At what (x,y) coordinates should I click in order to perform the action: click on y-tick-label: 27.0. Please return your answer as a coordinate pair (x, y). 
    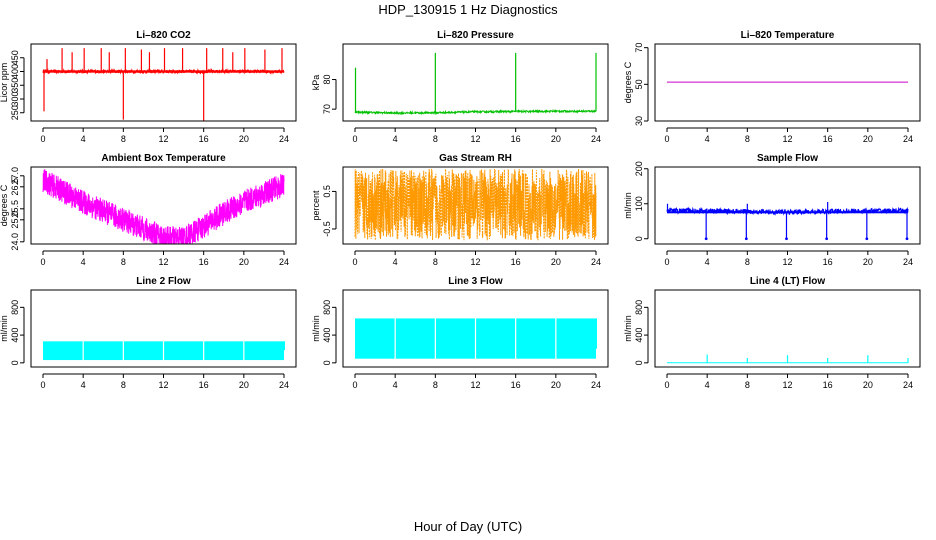
    Looking at the image, I should click on (15, 176).